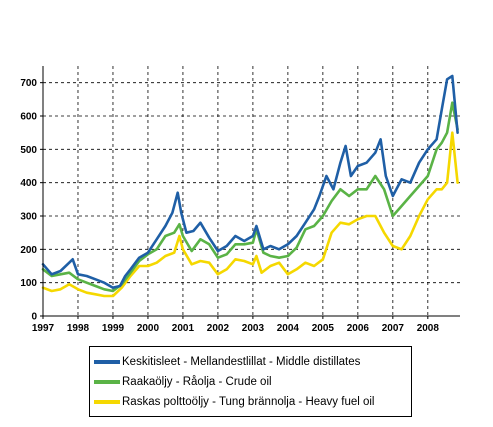 Image resolution: width=493 pixels, height=427 pixels. What do you see at coordinates (78, 328) in the screenshot?
I see `x-tick-label: 1998` at bounding box center [78, 328].